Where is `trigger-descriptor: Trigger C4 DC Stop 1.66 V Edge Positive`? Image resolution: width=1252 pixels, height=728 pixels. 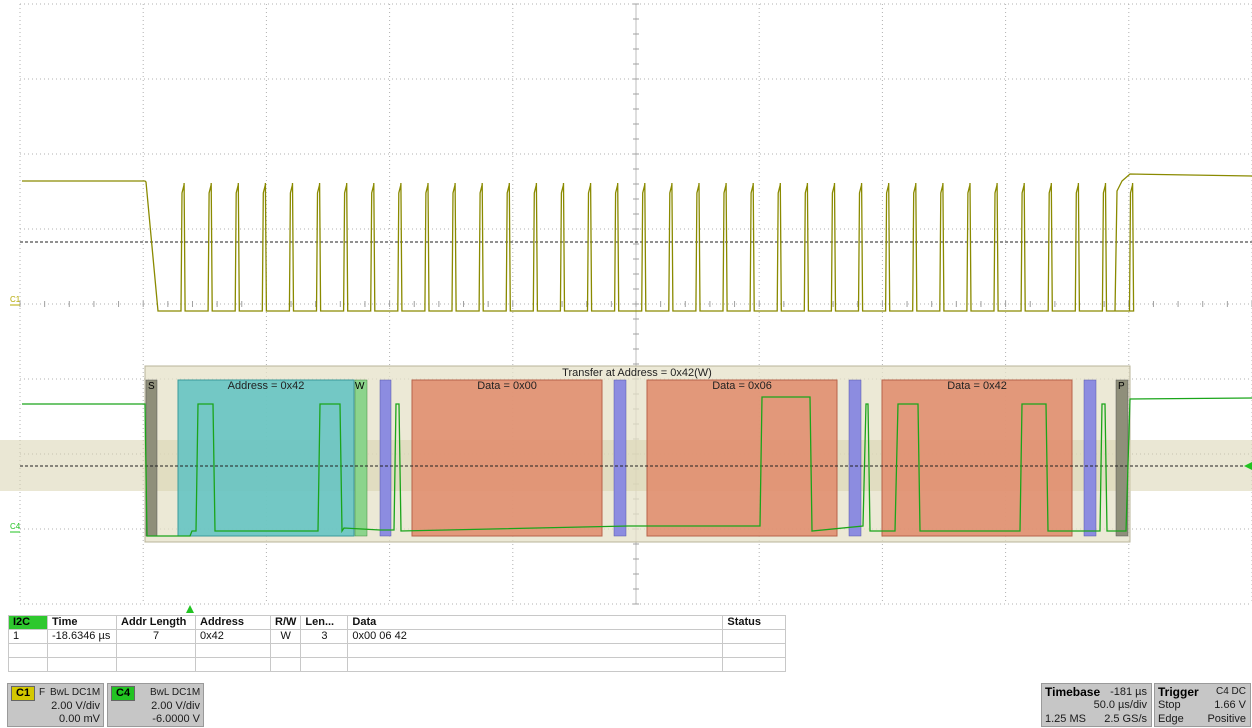
trigger-descriptor: Trigger C4 DC Stop 1.66 V Edge Positive is located at coordinates (1202, 705).